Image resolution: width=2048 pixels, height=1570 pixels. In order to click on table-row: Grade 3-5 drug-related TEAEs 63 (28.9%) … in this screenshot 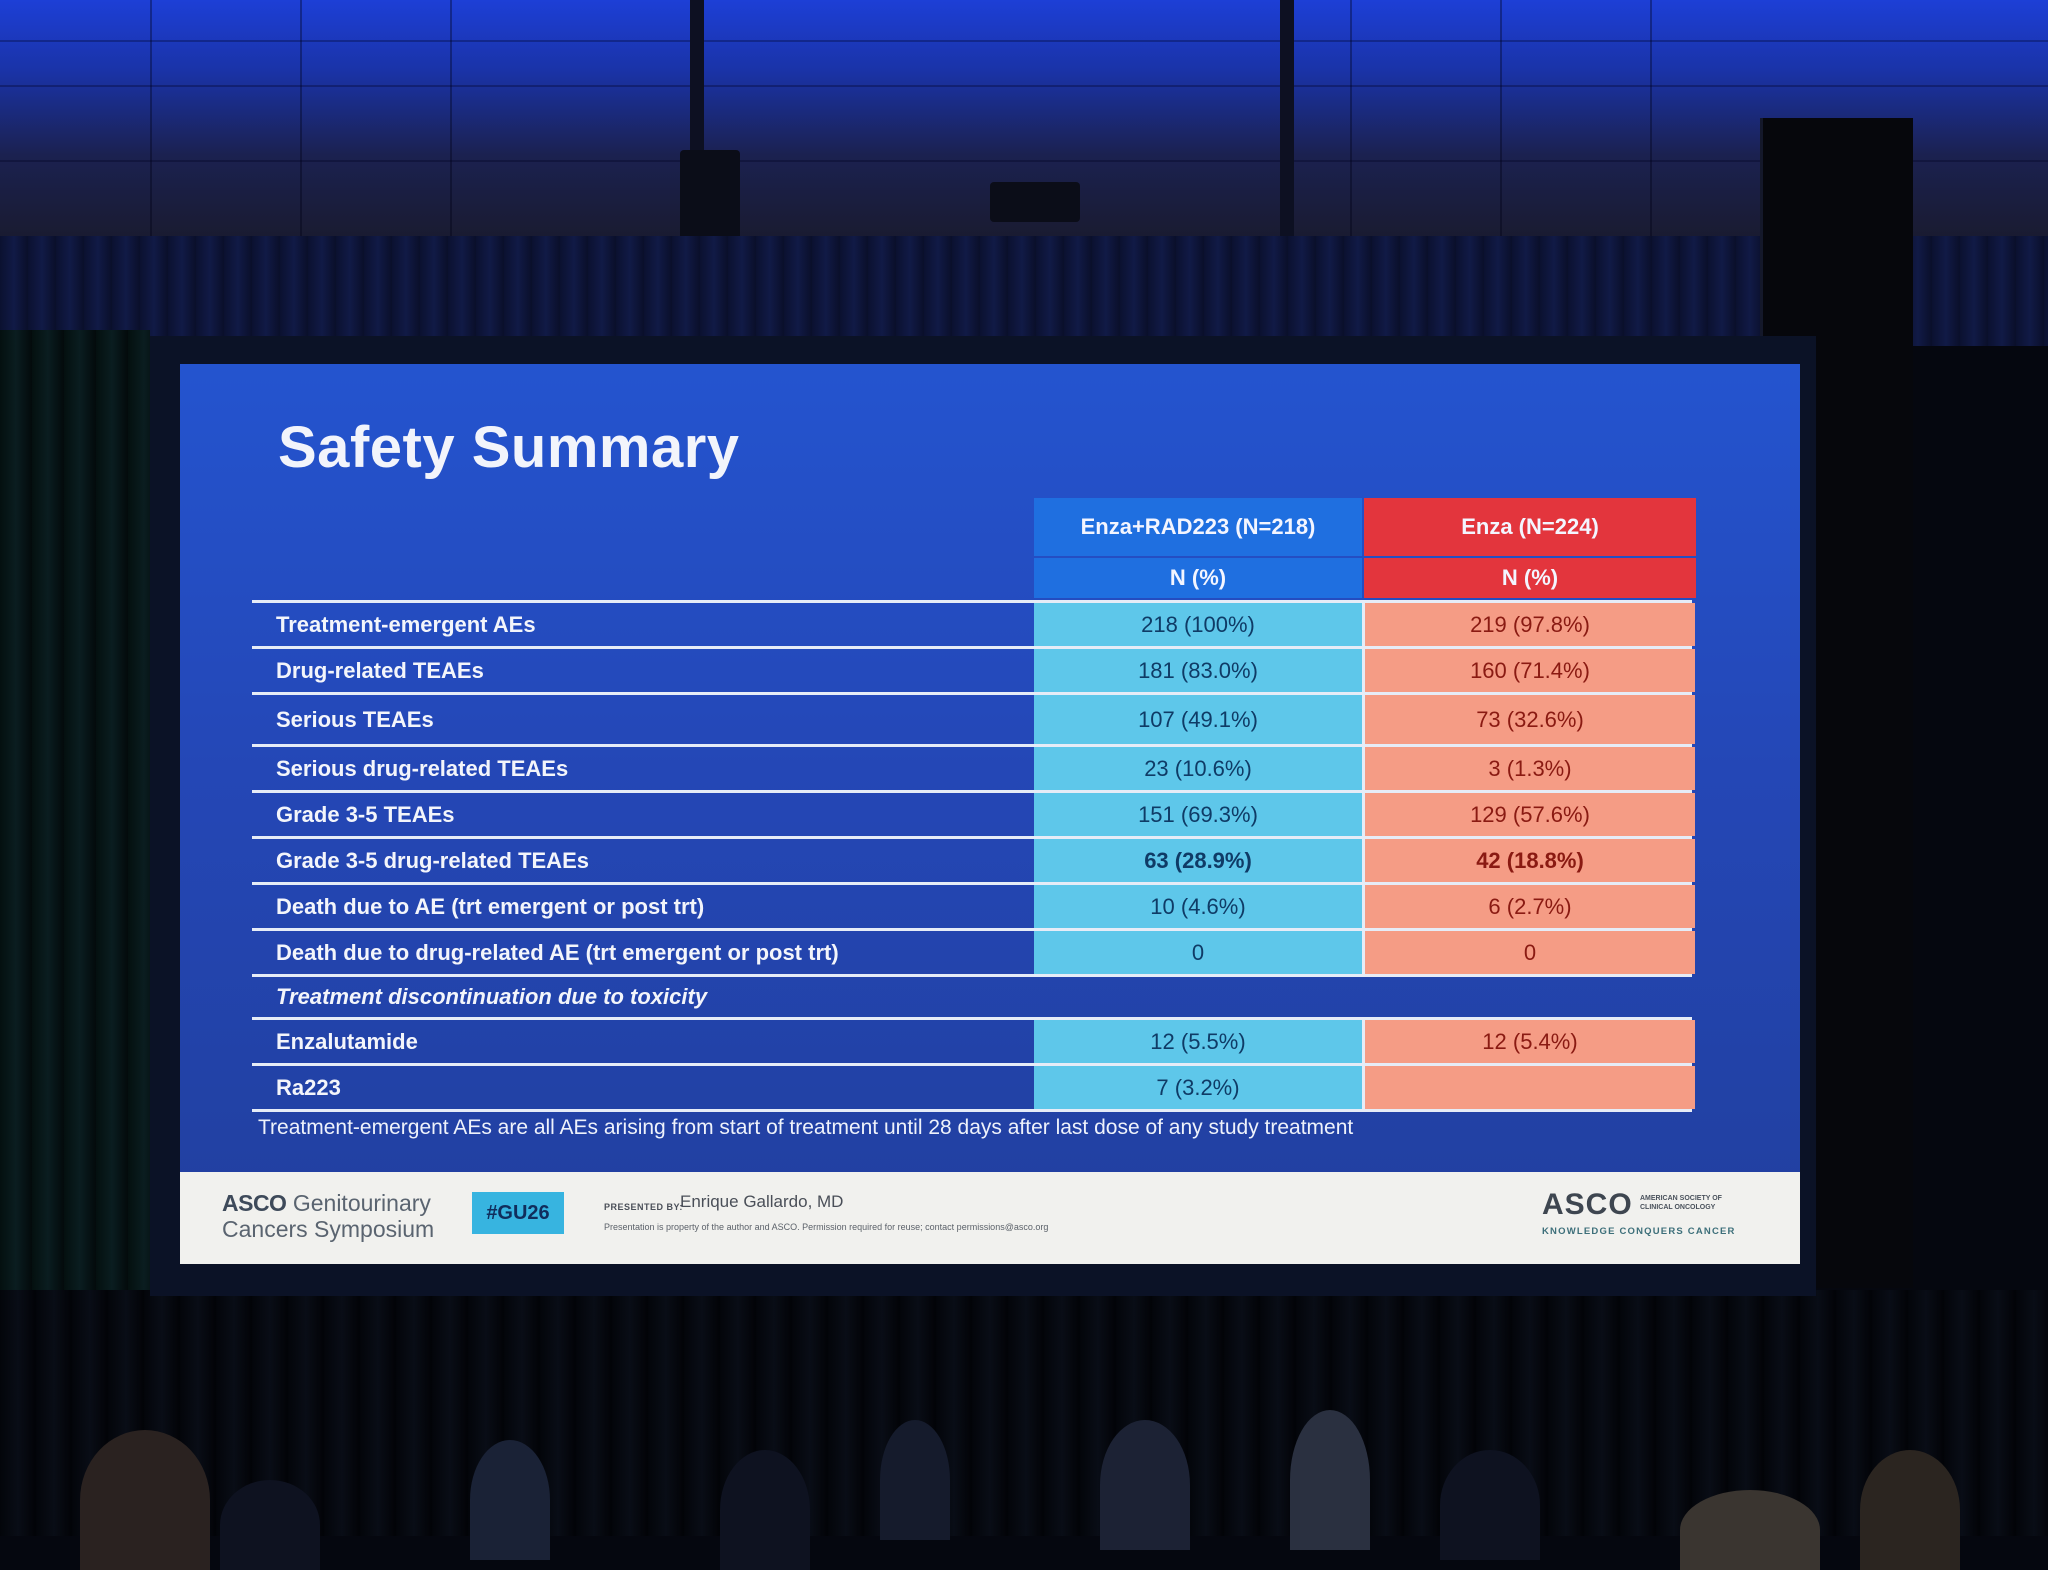, I will do `click(973, 859)`.